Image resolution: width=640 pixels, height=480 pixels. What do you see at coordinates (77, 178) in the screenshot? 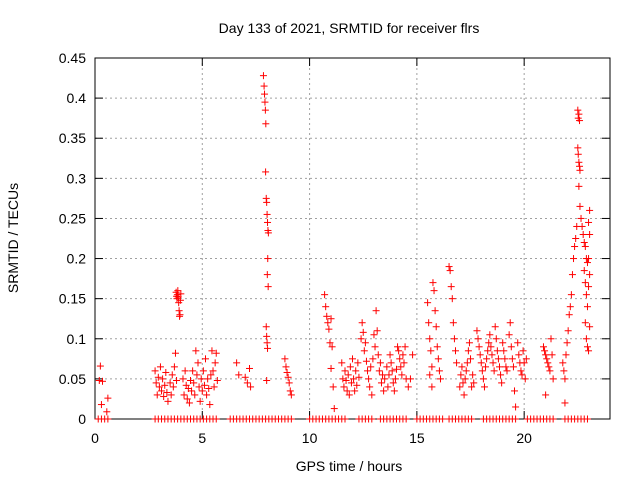
I see `y-tick-label: 0.3` at bounding box center [77, 178].